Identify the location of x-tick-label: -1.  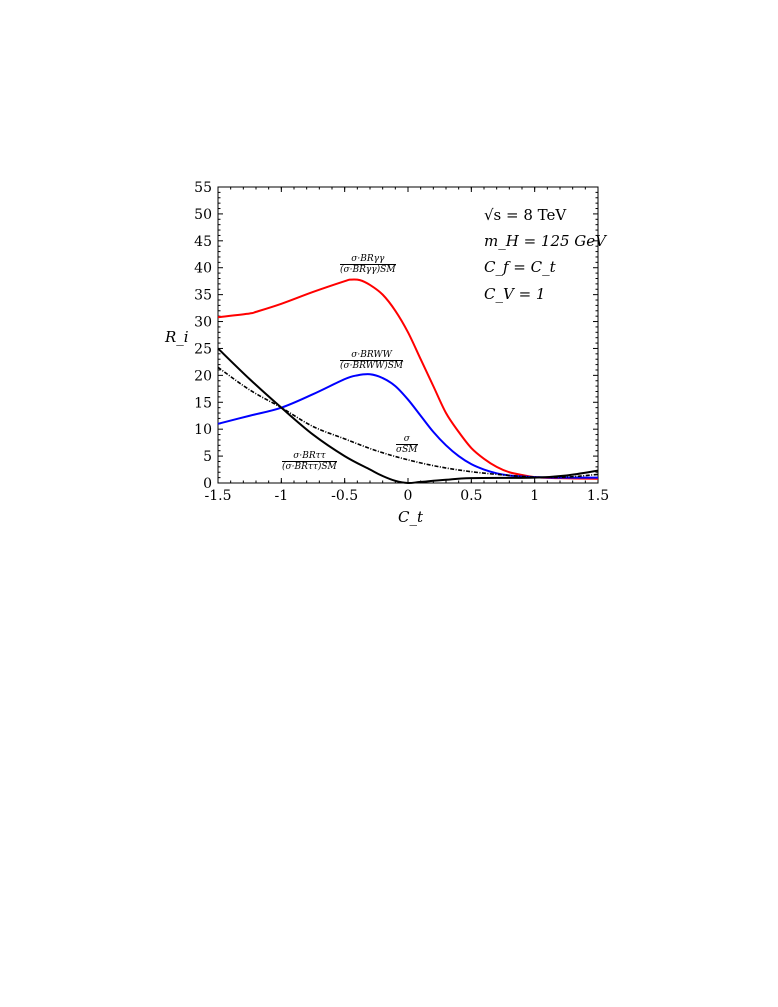
(282, 496).